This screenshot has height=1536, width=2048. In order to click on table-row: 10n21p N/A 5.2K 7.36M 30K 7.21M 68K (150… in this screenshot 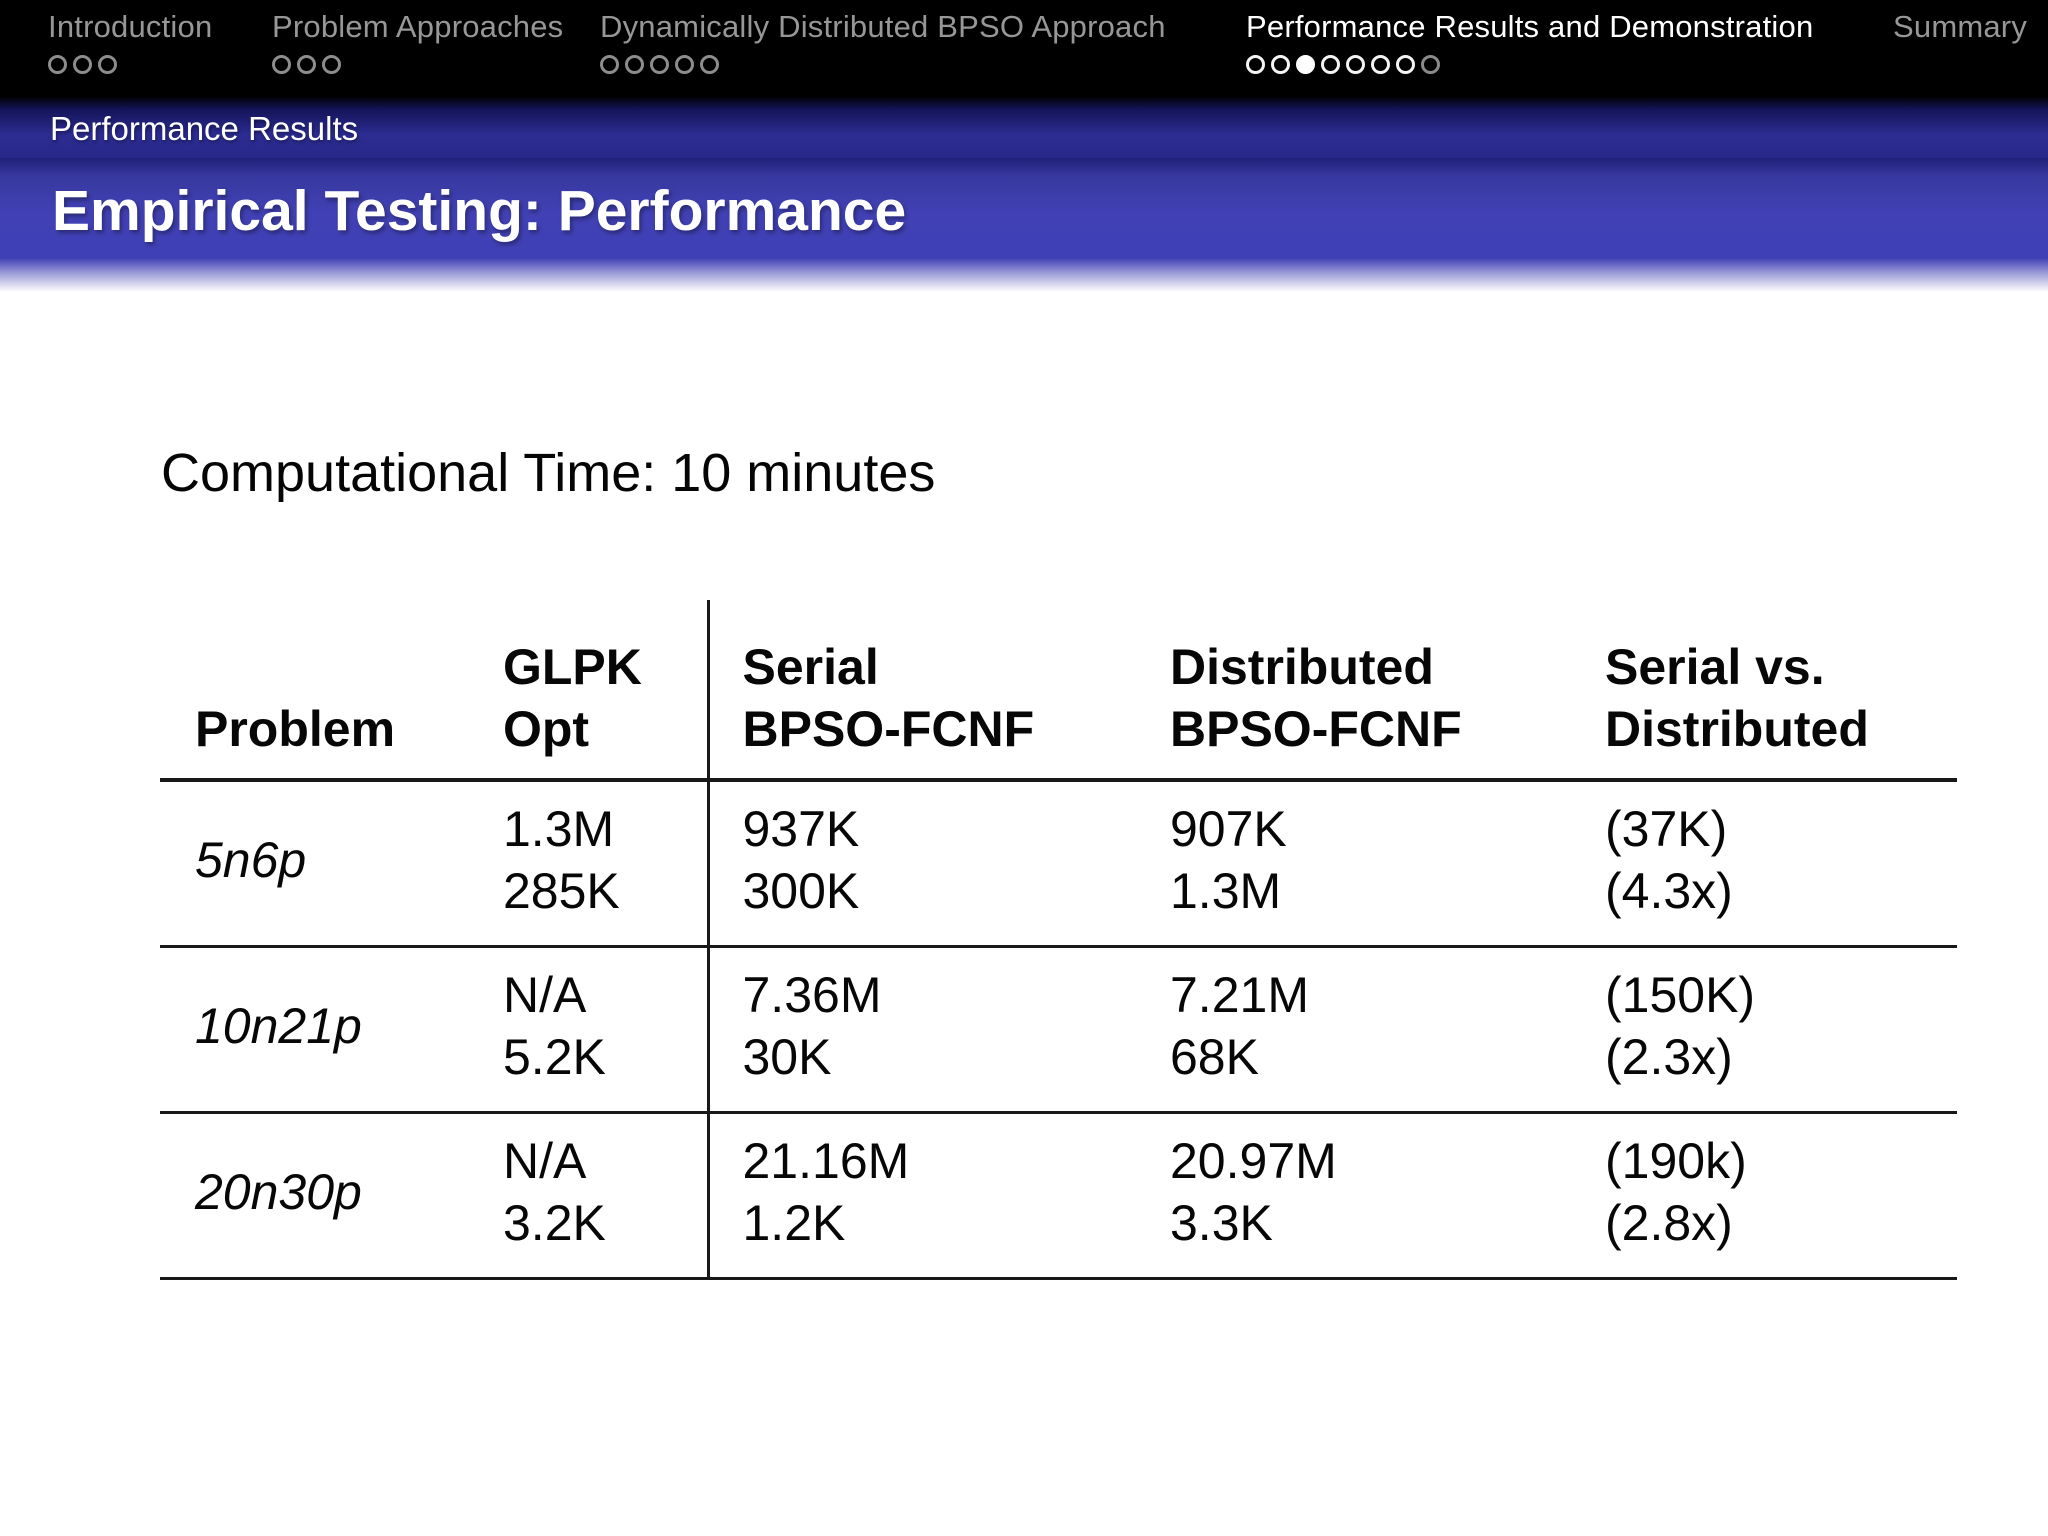, I will do `click(1058, 1030)`.